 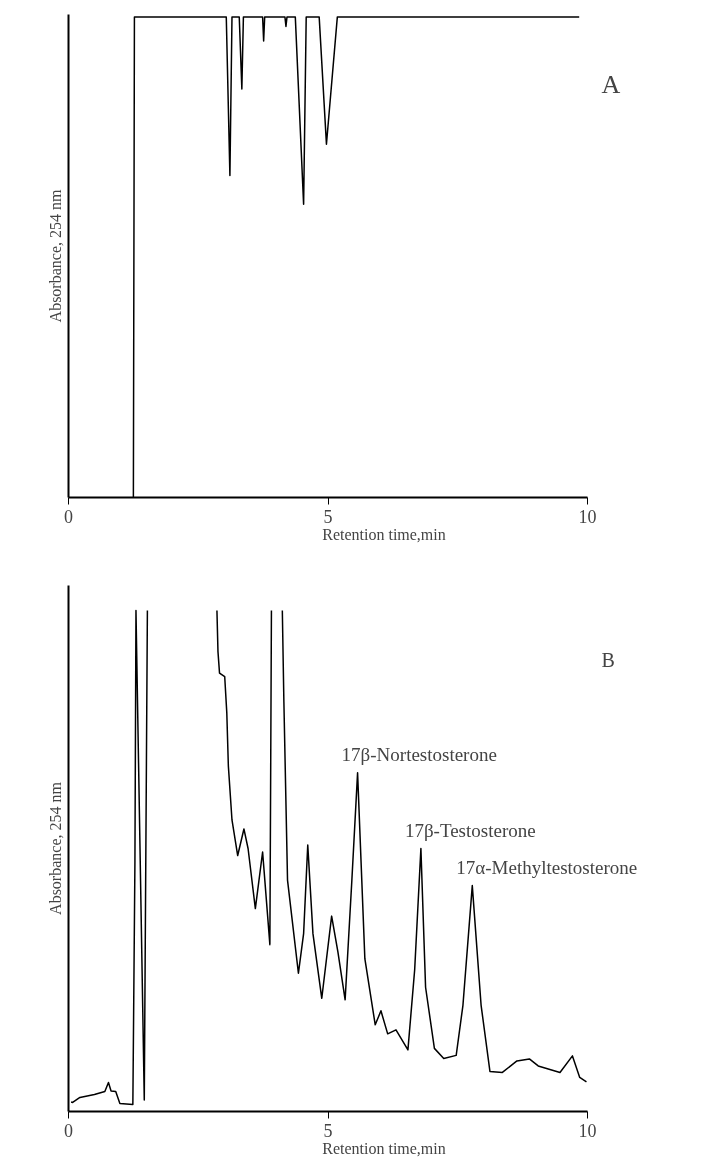 What do you see at coordinates (419, 754) in the screenshot?
I see `annotation: 17β-Nortestosterone` at bounding box center [419, 754].